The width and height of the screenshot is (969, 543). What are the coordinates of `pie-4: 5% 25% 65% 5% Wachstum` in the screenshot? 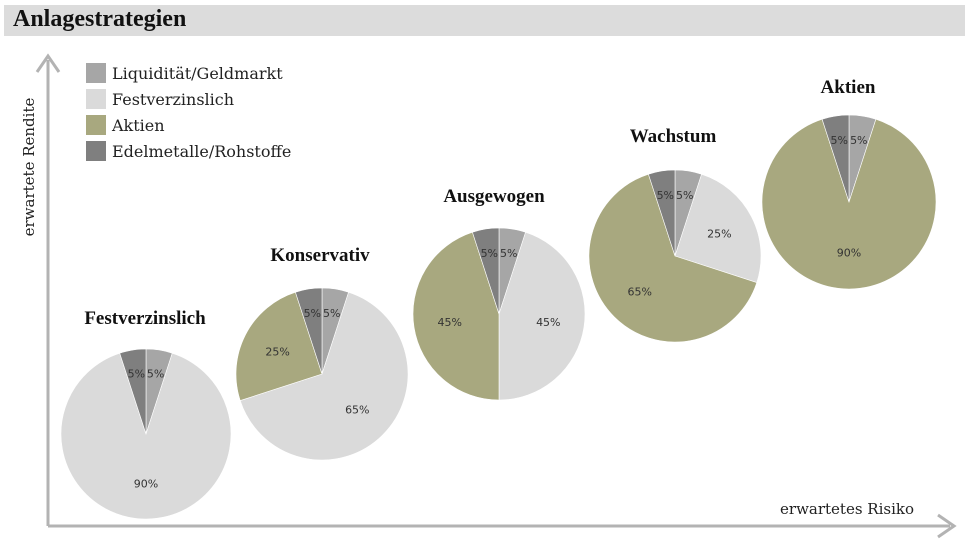 It's located at (675, 234).